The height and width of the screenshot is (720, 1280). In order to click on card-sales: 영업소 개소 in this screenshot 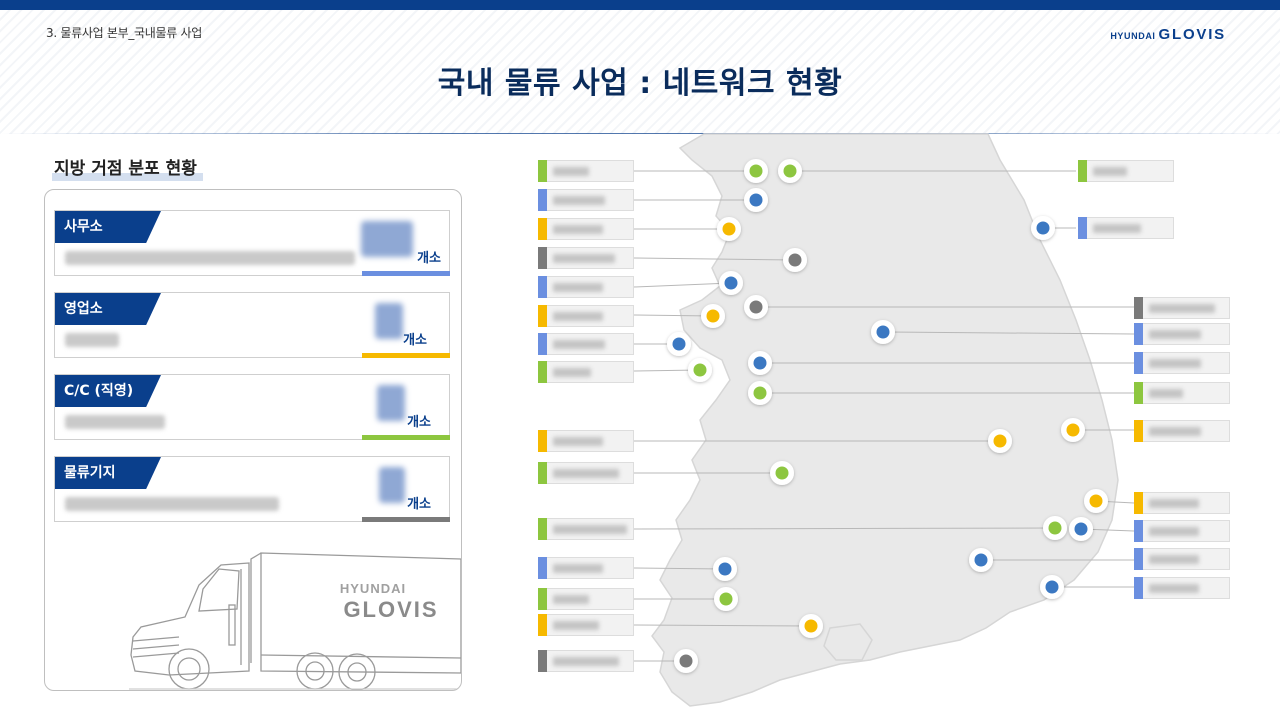, I will do `click(252, 325)`.